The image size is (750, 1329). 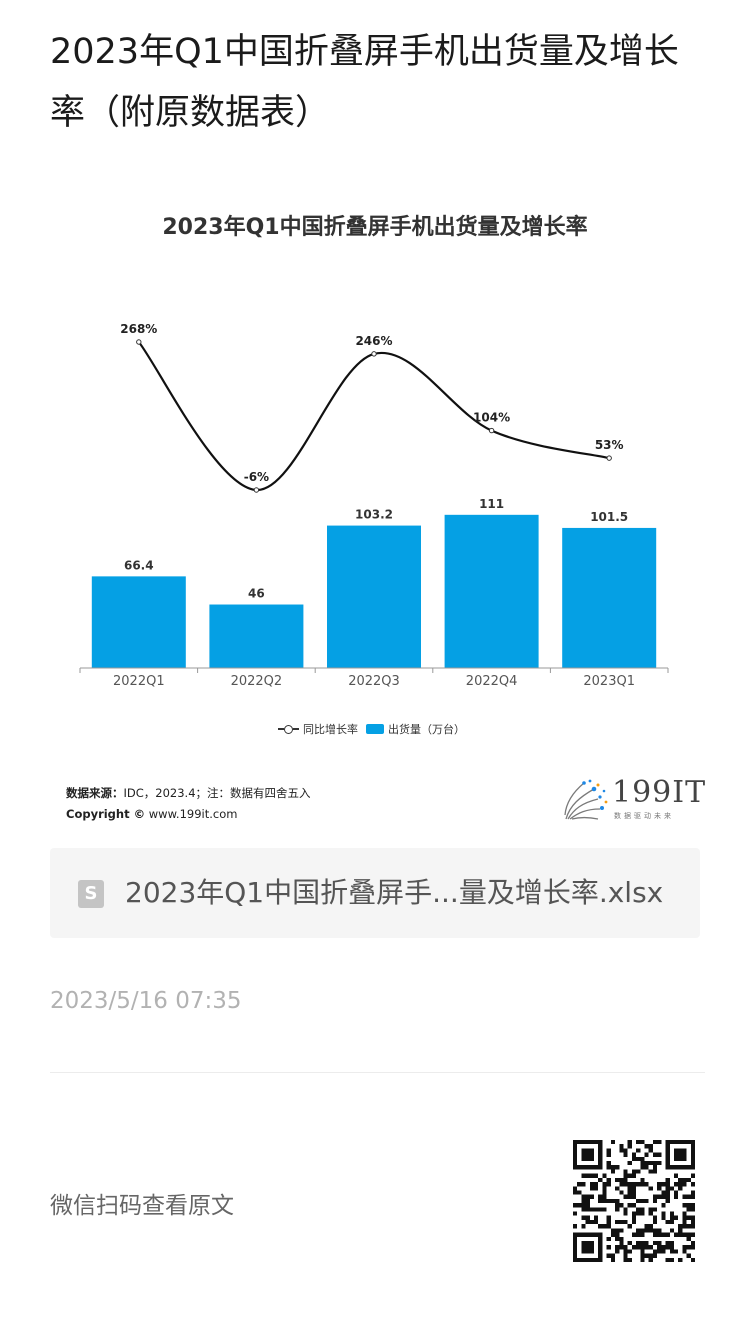 What do you see at coordinates (586, 799) in the screenshot?
I see `logo-burst-icon` at bounding box center [586, 799].